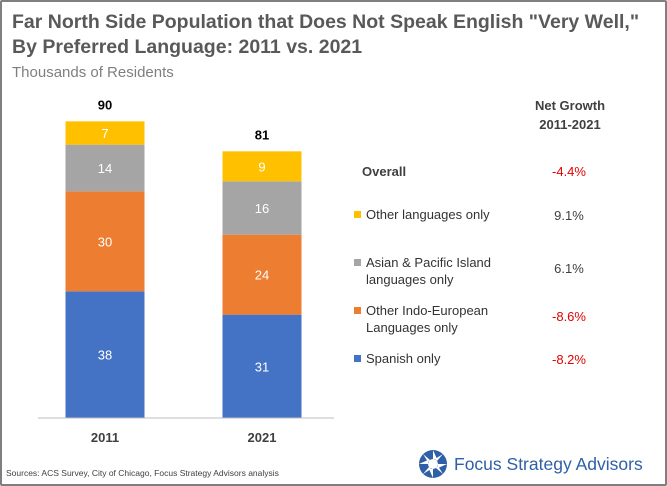 The image size is (667, 486). Describe the element at coordinates (433, 464) in the screenshot. I see `aperture-icon` at that location.